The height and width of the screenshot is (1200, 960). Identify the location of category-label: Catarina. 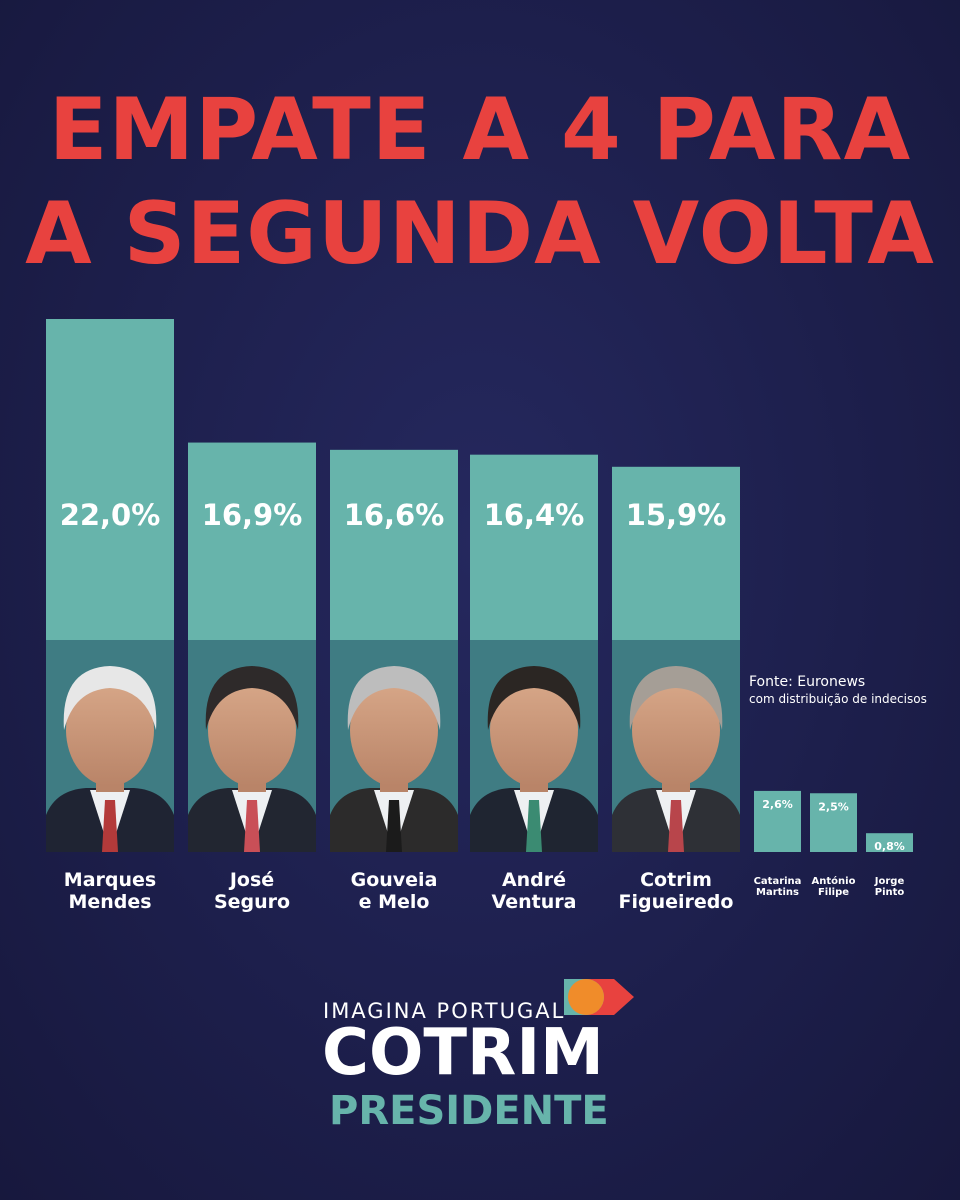
(778, 881).